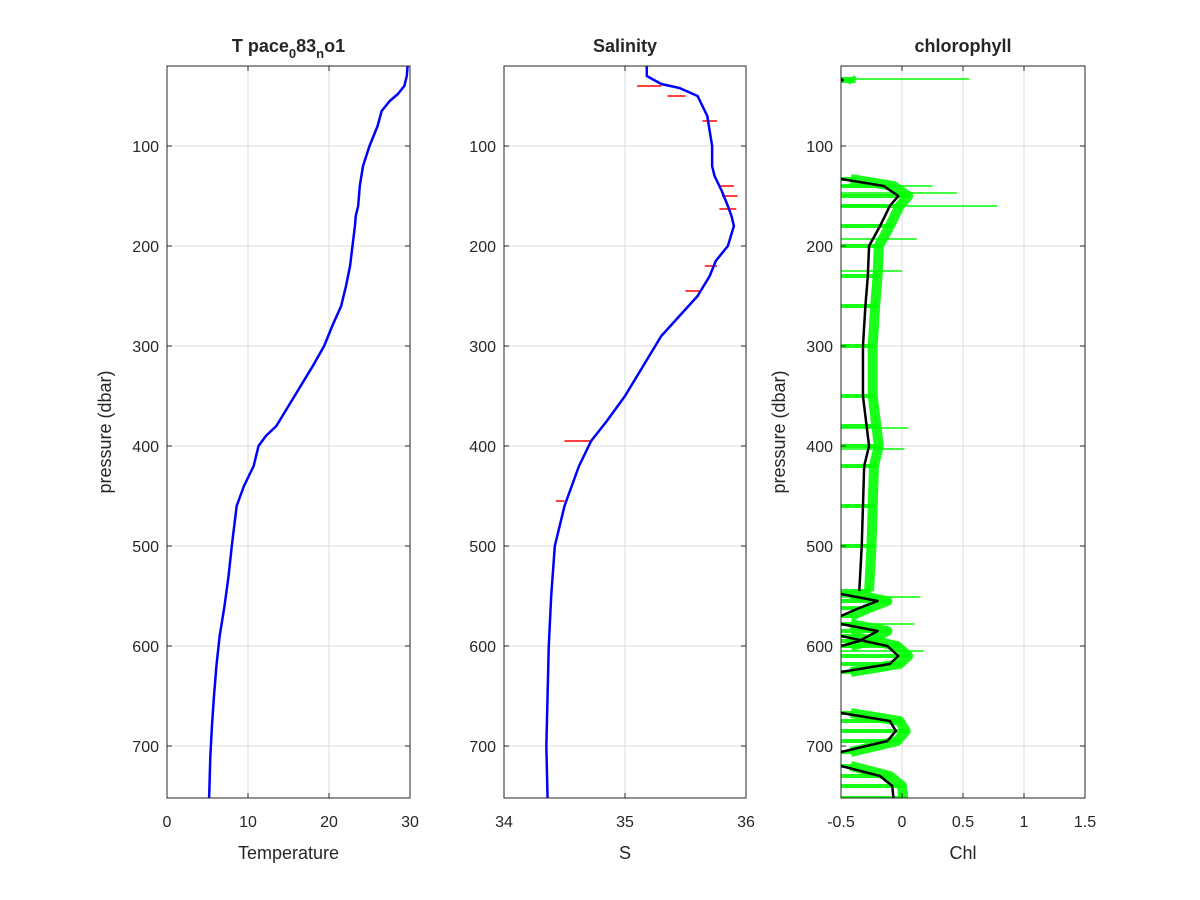 The image size is (1200, 900). What do you see at coordinates (1085, 822) in the screenshot?
I see `x-tick-label: 1.5` at bounding box center [1085, 822].